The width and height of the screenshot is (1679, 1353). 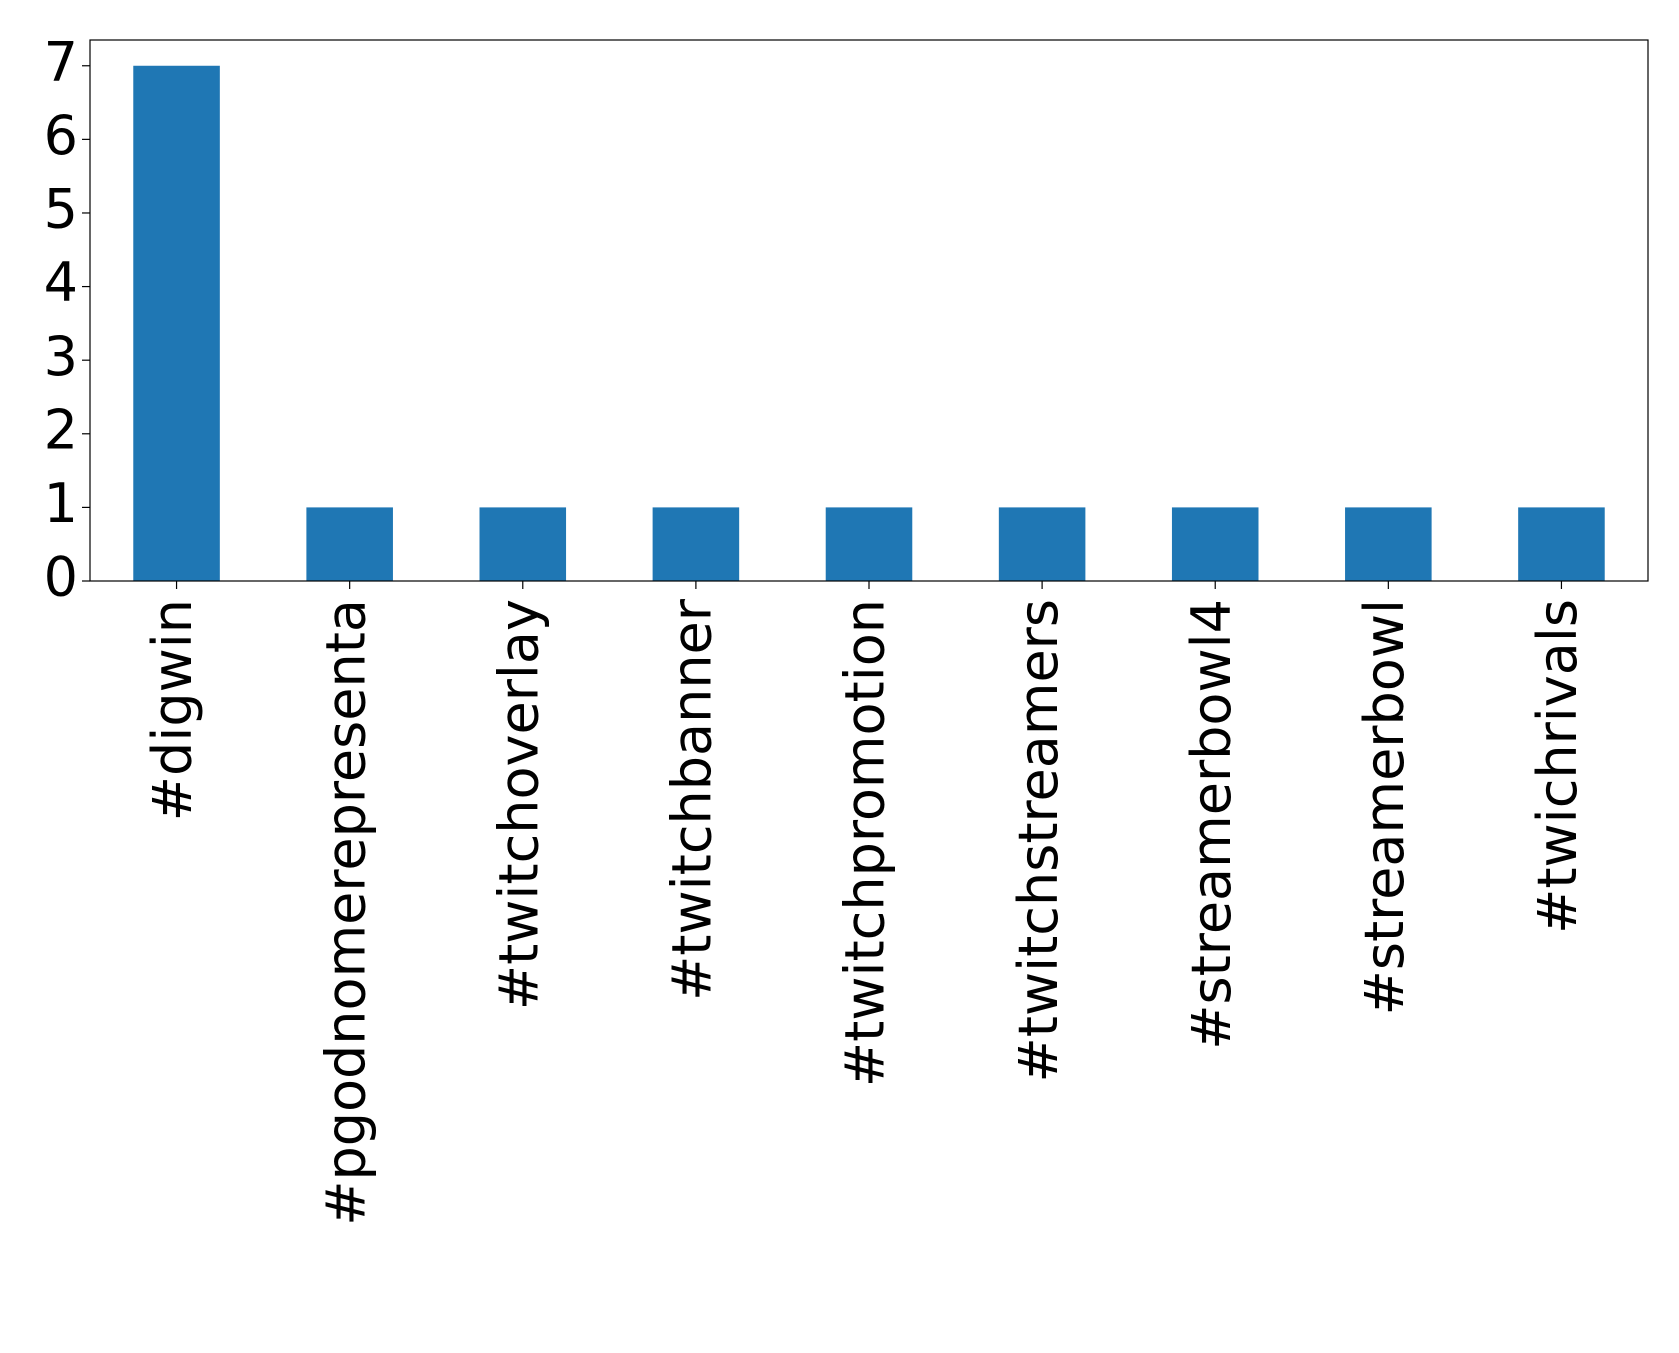 I want to click on y-tick-label: 7, so click(x=61, y=61).